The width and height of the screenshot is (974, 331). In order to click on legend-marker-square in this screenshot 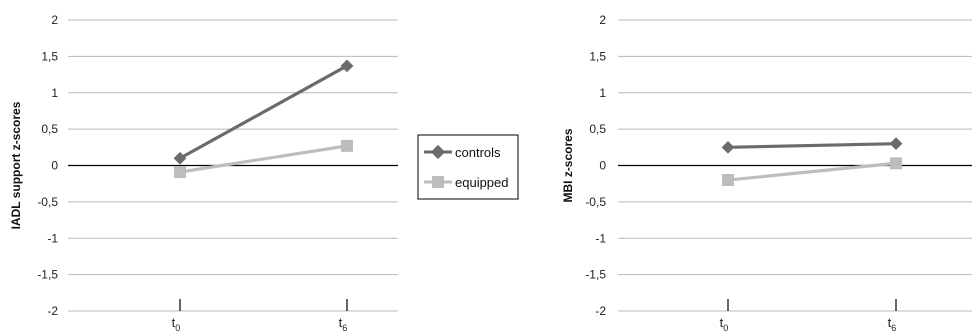, I will do `click(438, 182)`.